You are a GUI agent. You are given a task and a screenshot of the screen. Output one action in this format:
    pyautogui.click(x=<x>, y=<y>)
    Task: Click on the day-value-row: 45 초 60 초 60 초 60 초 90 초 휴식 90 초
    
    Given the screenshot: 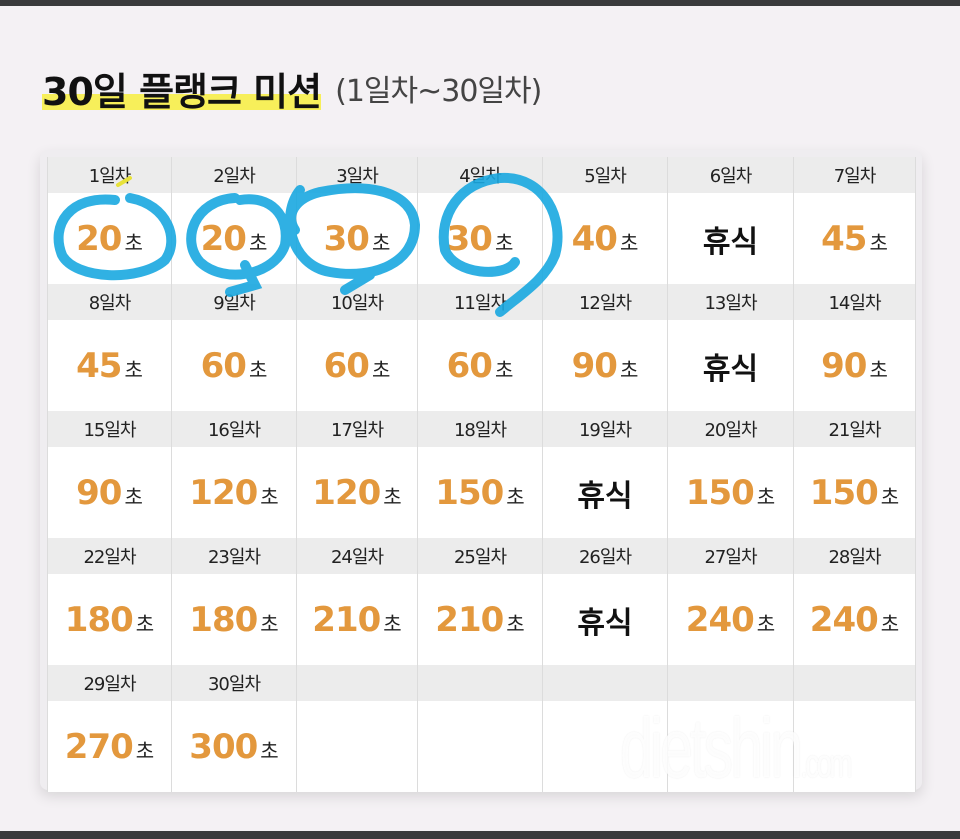 What is the action you would take?
    pyautogui.click(x=481, y=365)
    